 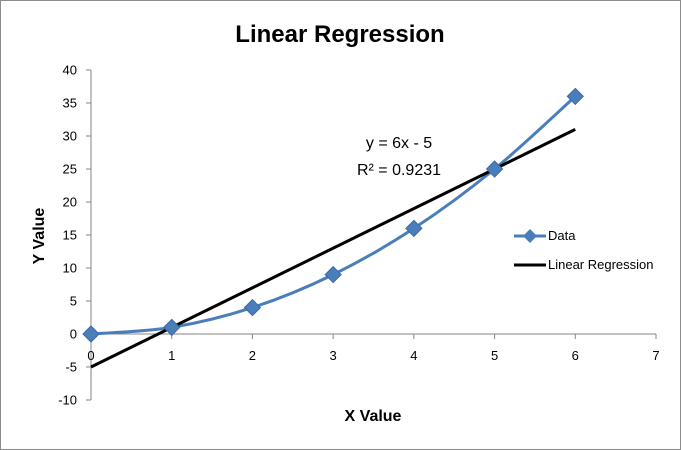 What do you see at coordinates (399, 170) in the screenshot?
I see `r-squared-label: R² = 0.9231` at bounding box center [399, 170].